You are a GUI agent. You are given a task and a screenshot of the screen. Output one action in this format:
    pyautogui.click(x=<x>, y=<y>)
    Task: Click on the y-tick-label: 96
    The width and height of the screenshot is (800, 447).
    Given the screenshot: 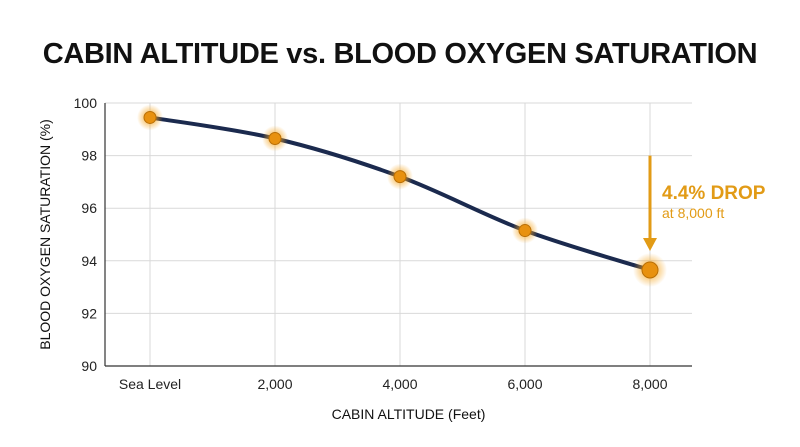 What is the action you would take?
    pyautogui.click(x=89, y=208)
    